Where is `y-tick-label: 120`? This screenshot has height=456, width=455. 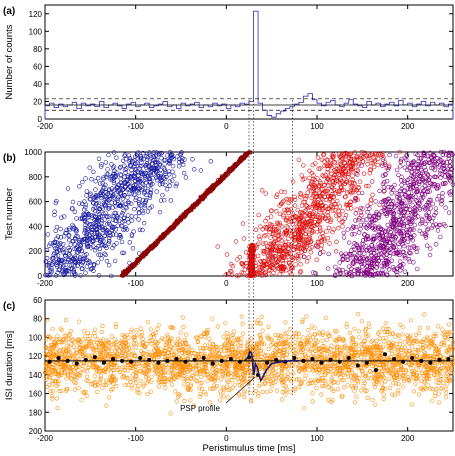
y-tick-label: 120 is located at coordinates (36, 14).